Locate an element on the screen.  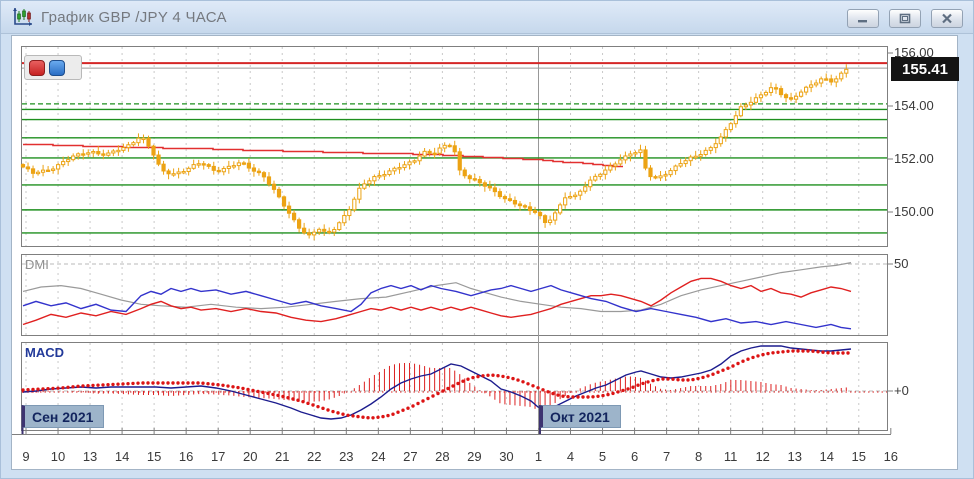
time-axis-label: 7 is located at coordinates (666, 456).